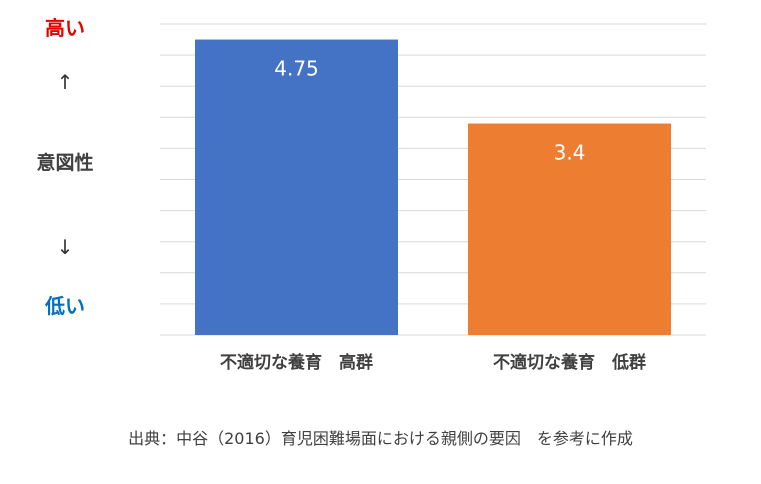 The width and height of the screenshot is (761, 484). Describe the element at coordinates (65, 28) in the screenshot. I see `y-axis-high-label: 高い` at that location.